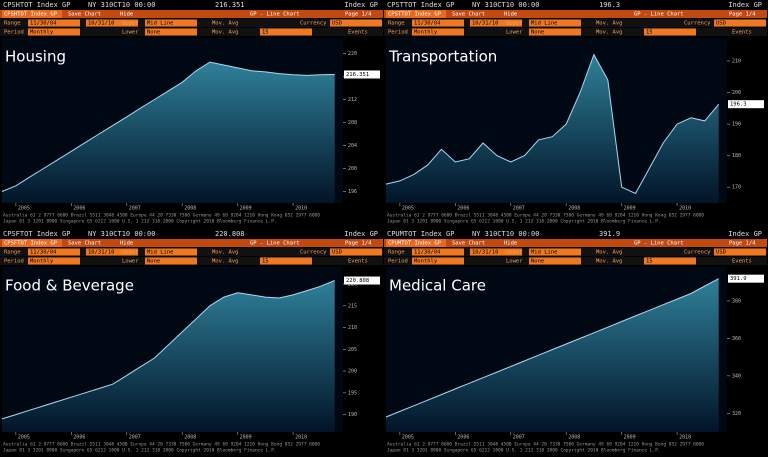 The width and height of the screenshot is (768, 457). I want to click on label: CPSTTOT Index GP, so click(415, 15).